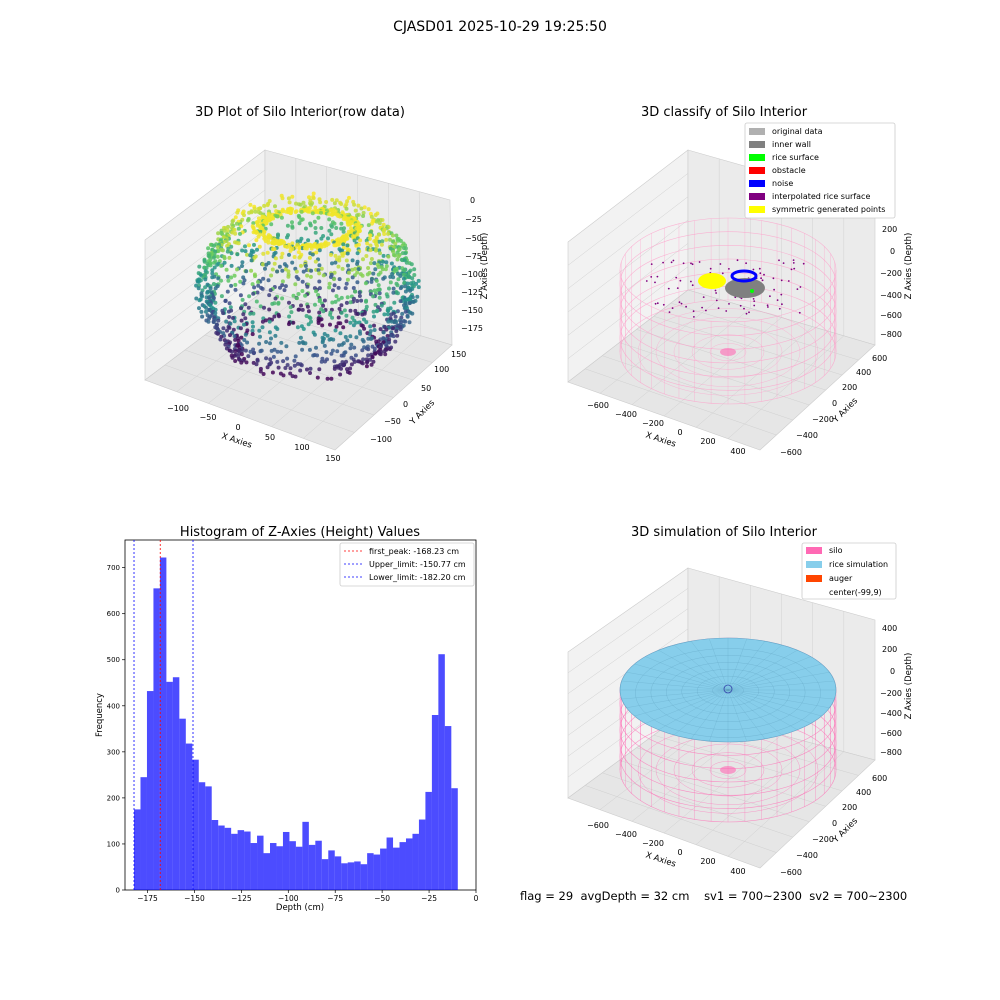 The width and height of the screenshot is (1000, 1000). Describe the element at coordinates (724, 112) in the screenshot. I see `panel-classify-title: 3D classify of Silo Interior` at that location.